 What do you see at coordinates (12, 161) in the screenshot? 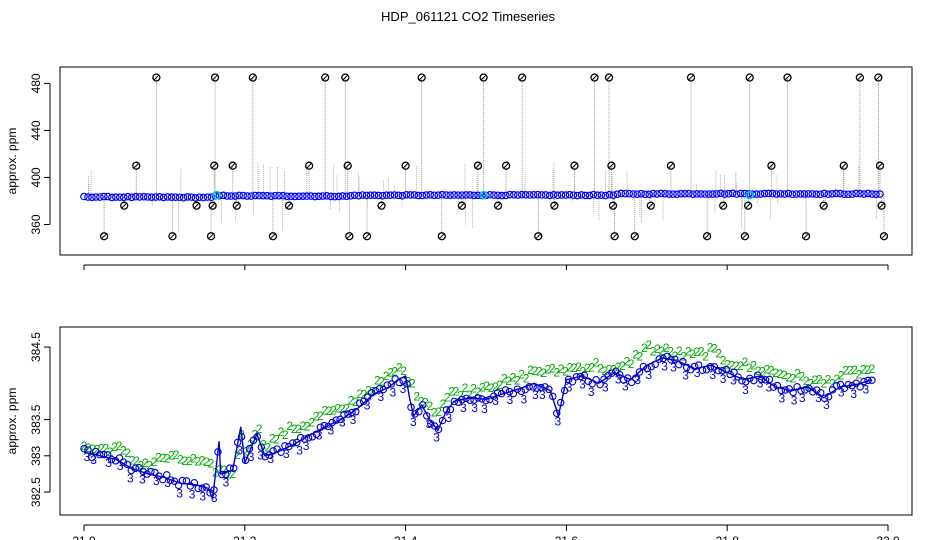
I see `y-axis-title: approx. ppm` at bounding box center [12, 161].